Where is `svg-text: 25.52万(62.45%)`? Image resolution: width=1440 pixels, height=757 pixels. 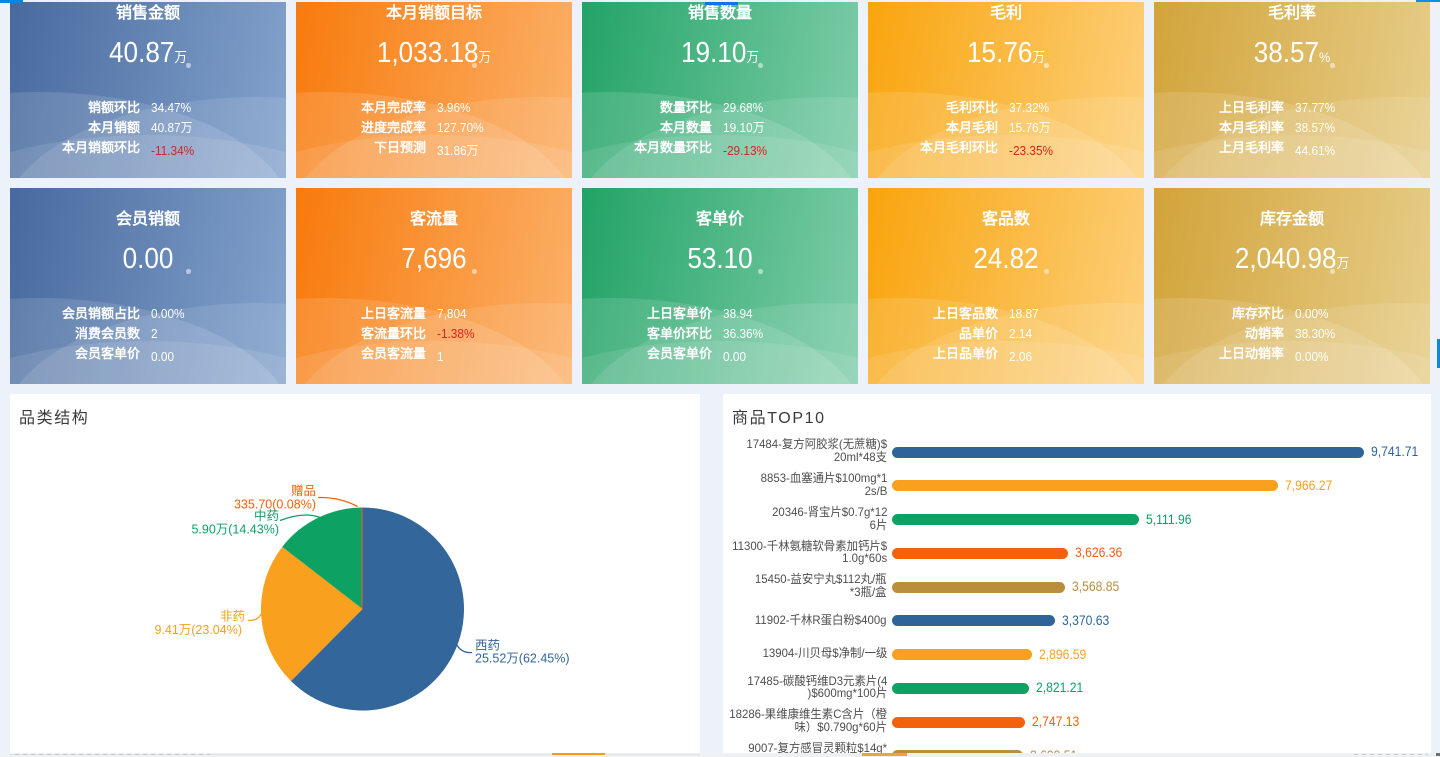 svg-text: 25.52万(62.45%) is located at coordinates (522, 659).